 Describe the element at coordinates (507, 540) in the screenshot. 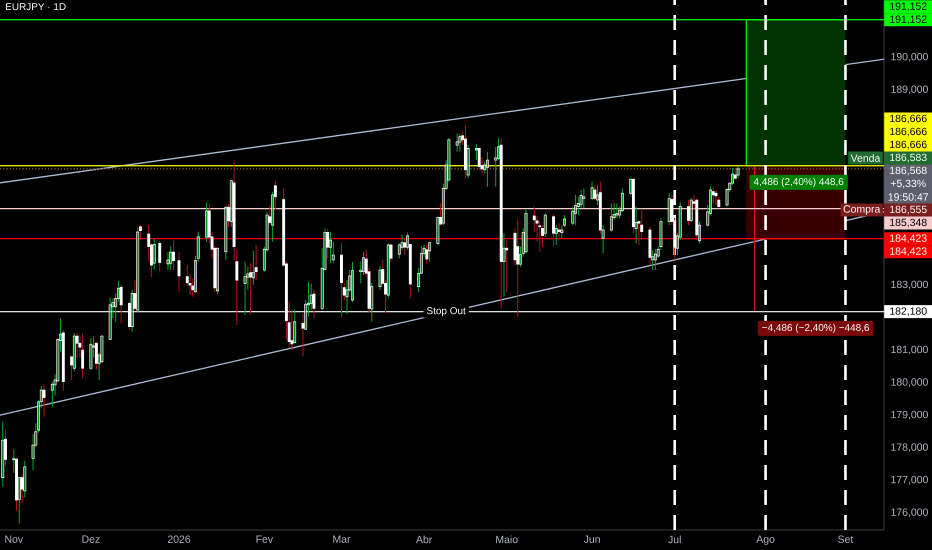

I see `x-tick-label: Maio` at that location.